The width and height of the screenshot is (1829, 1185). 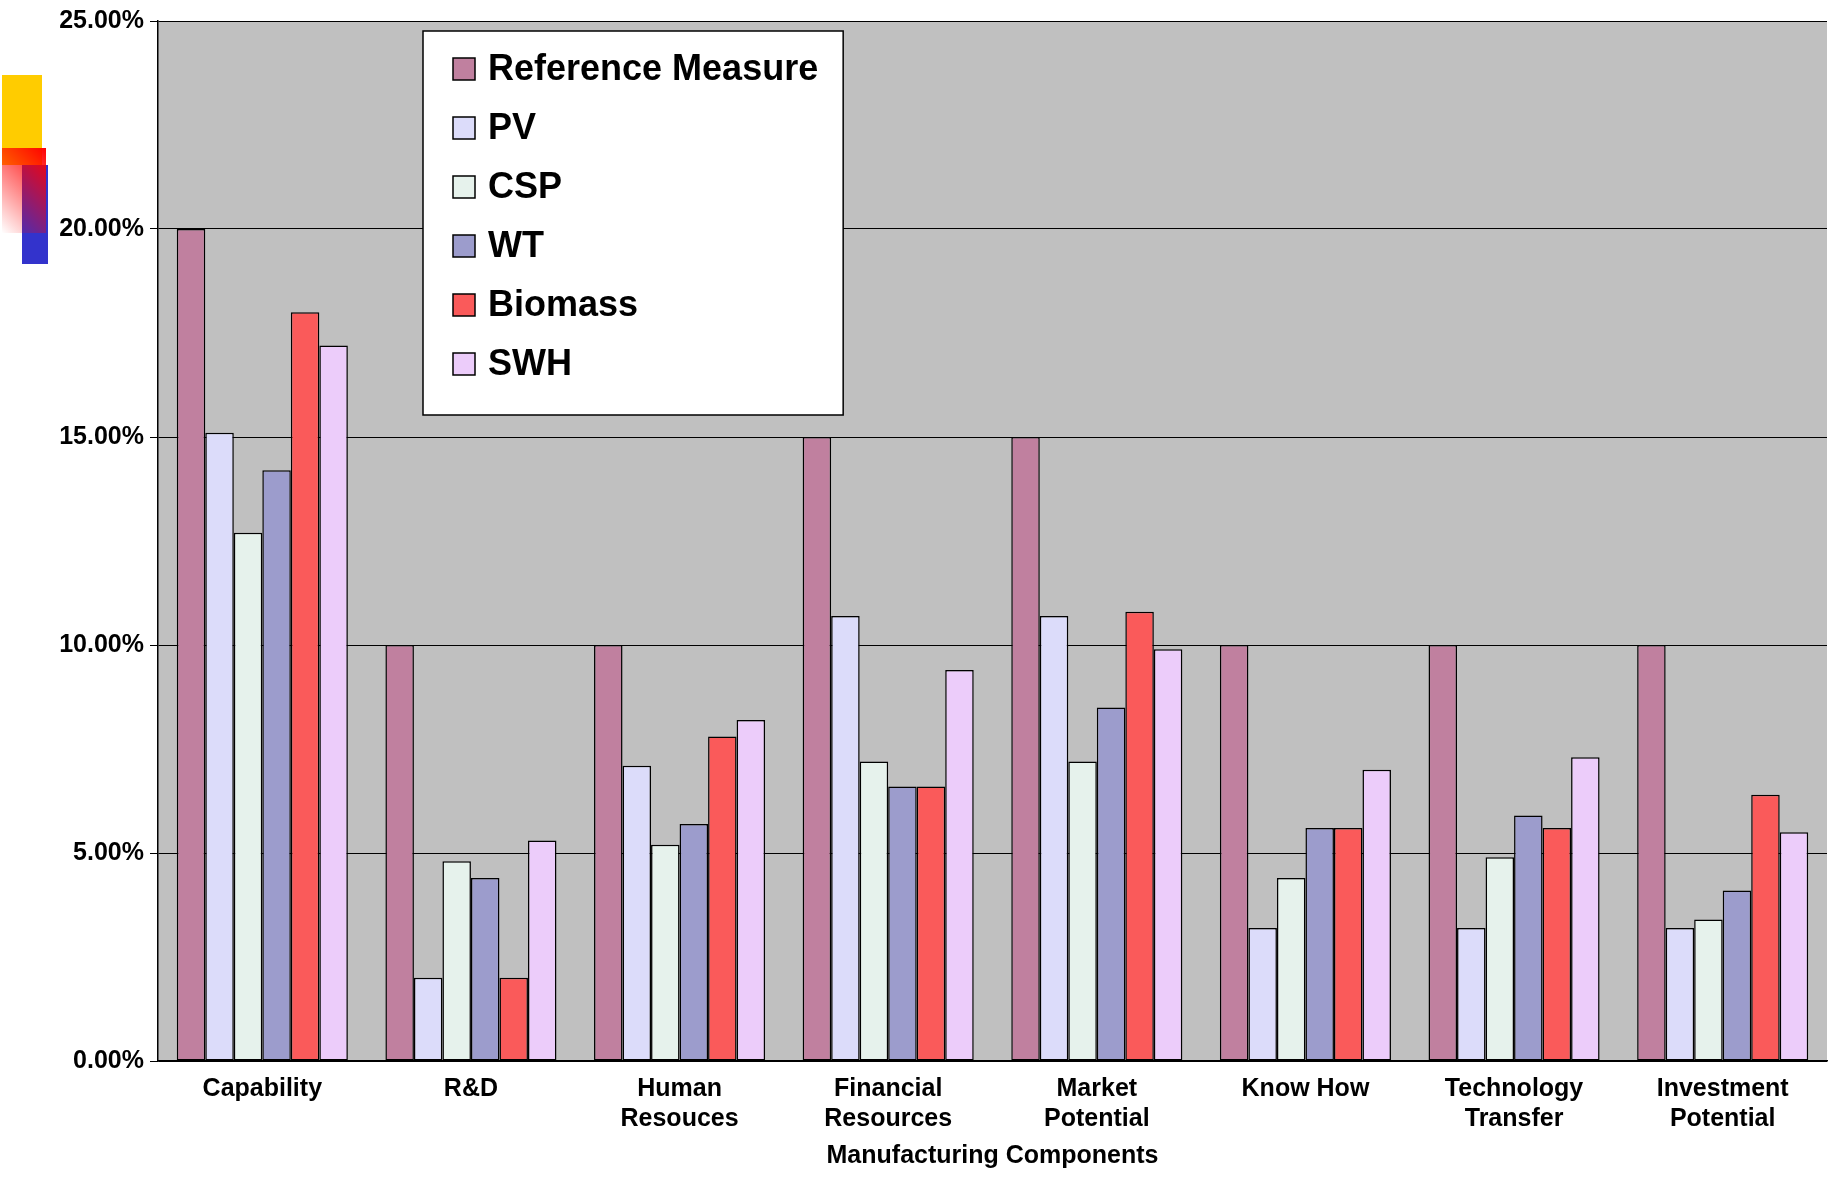 I want to click on y-tick-label: 0.00%, so click(x=108, y=1058).